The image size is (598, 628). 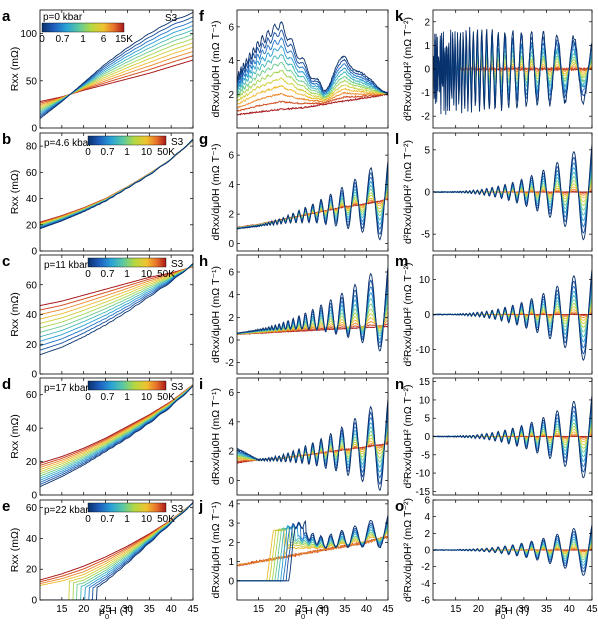 What do you see at coordinates (6, 16) in the screenshot?
I see `panel-letter: a` at bounding box center [6, 16].